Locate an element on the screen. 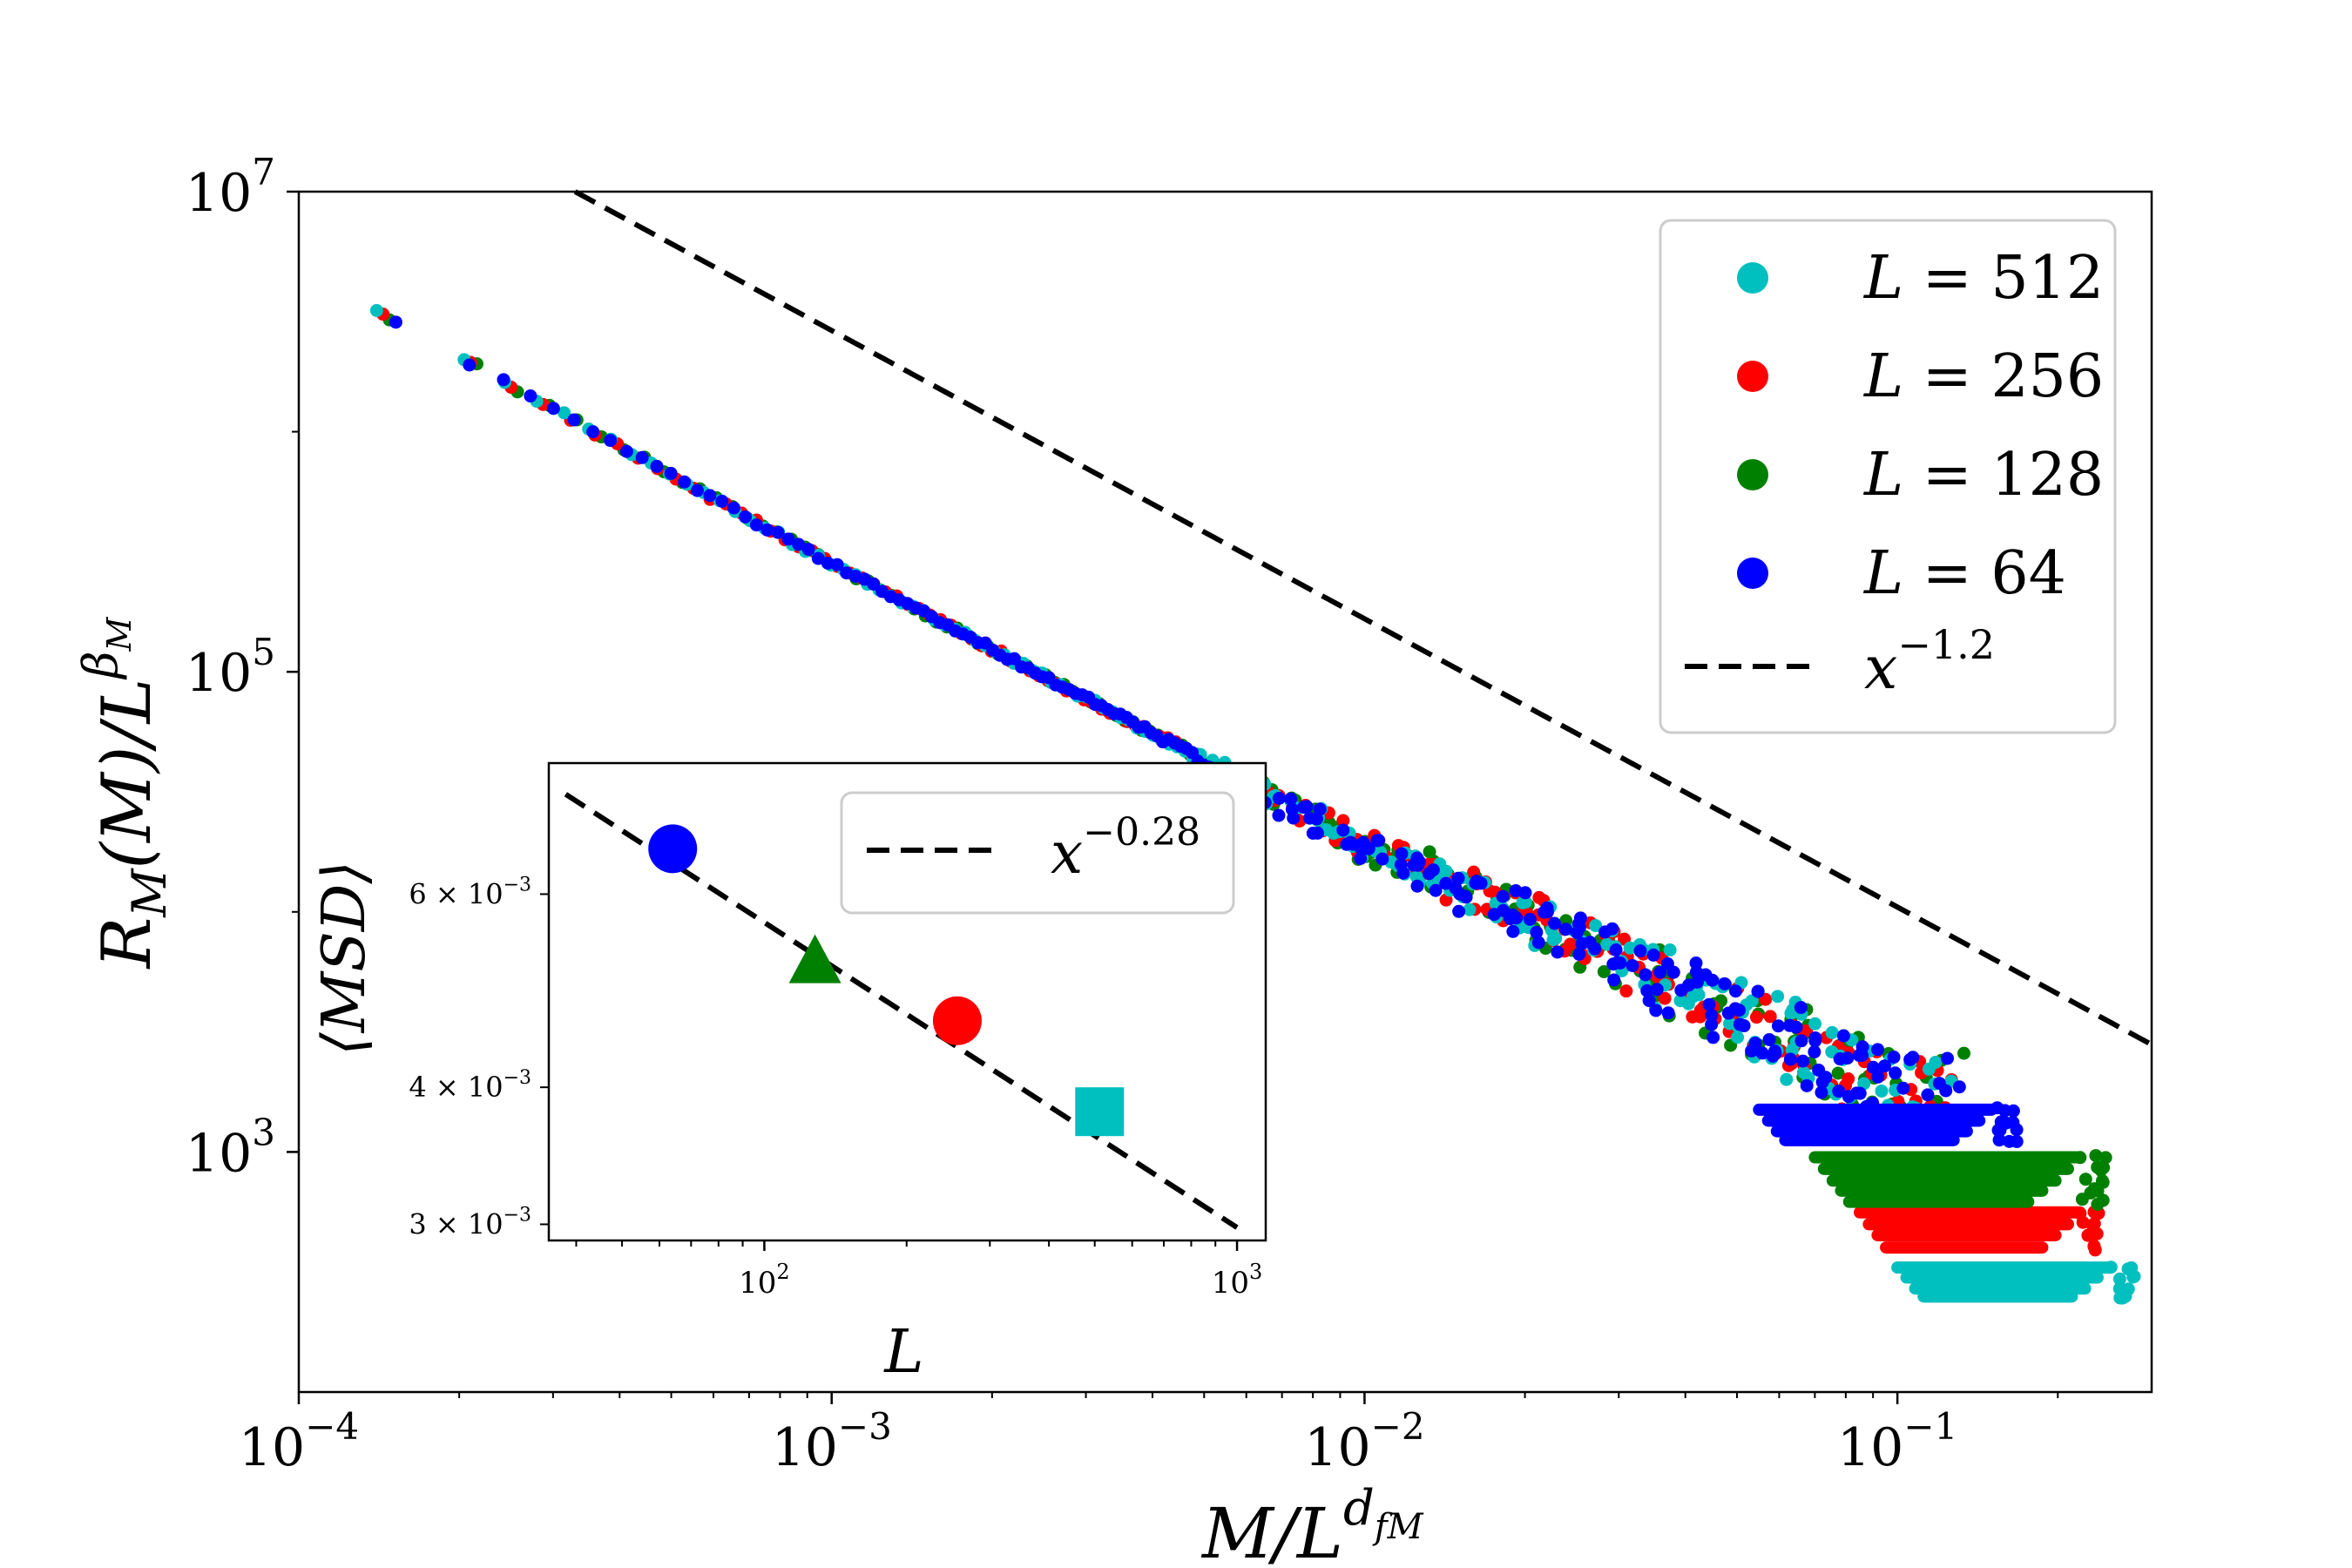 The image size is (2352, 1568). inset-x-tick-label: 10³ is located at coordinates (1237, 1280).